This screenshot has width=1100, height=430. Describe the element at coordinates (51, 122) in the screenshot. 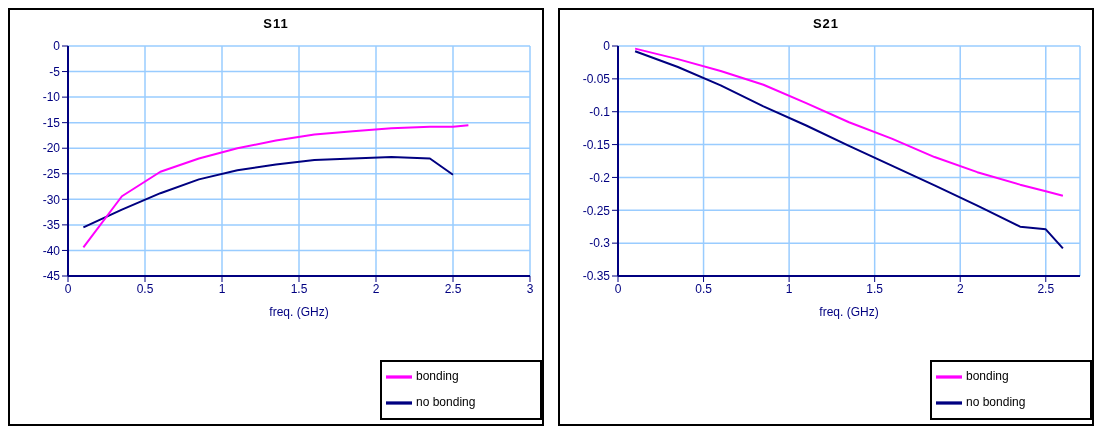

I see `y-tick-label: -15` at that location.